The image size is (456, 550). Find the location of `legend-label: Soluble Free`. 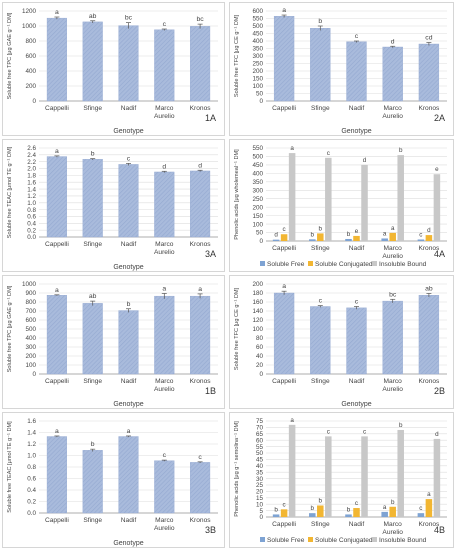

legend-label: Soluble Free is located at coordinates (286, 540).